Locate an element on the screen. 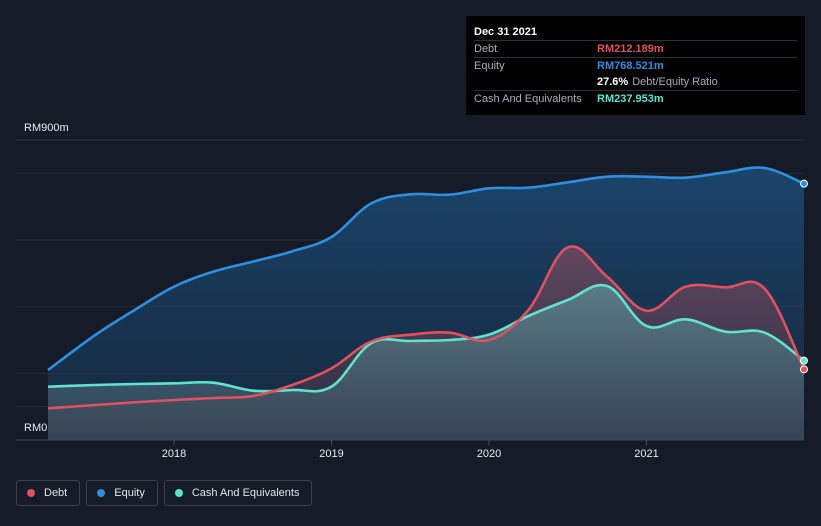 Image resolution: width=821 pixels, height=526 pixels. x-tick-label: 2019 is located at coordinates (331, 454).